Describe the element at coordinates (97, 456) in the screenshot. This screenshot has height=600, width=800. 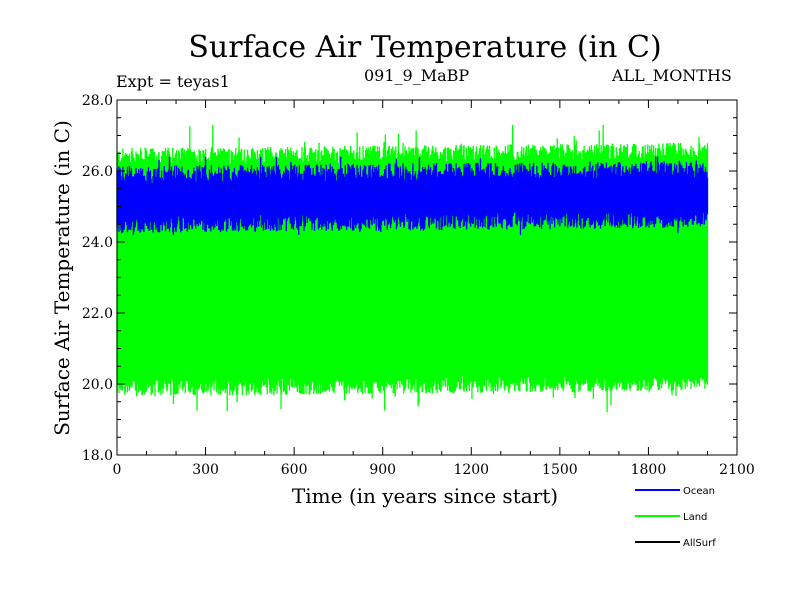
I see `y-tick-label: 18.0` at that location.